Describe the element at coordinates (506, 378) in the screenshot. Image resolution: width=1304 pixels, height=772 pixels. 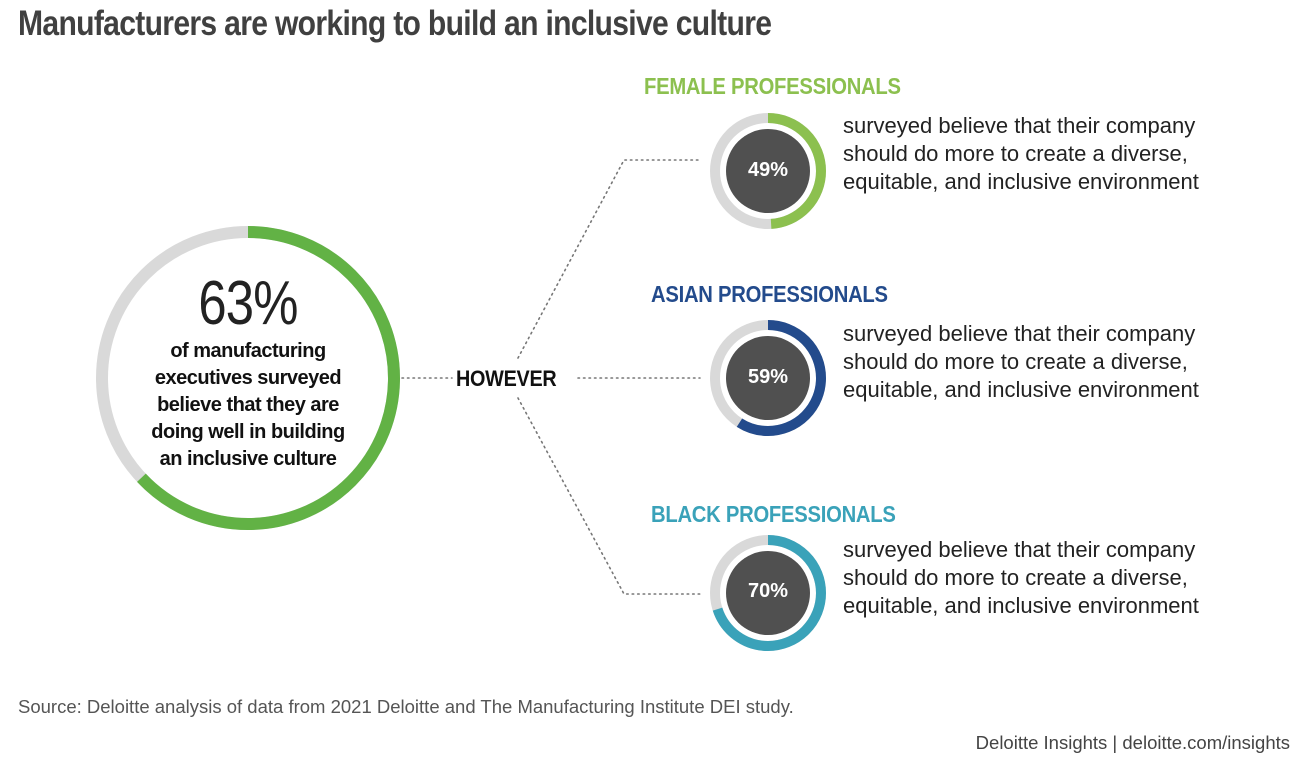
I see `however-label: HOWEVER` at that location.